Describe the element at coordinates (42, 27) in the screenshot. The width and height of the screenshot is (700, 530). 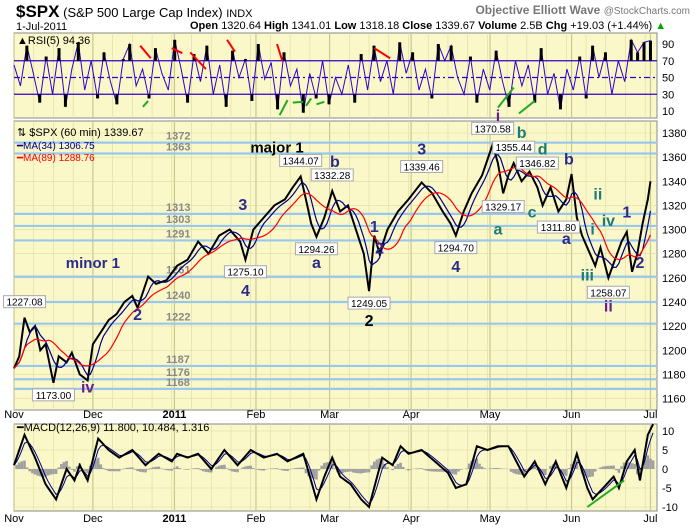
I see `date: 1-Jul-2011` at that location.